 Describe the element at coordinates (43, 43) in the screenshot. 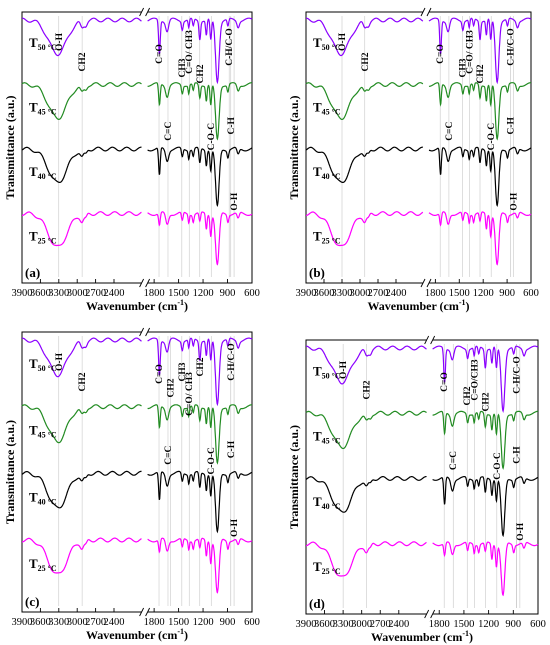

I see `series-label: T50 °C` at that location.